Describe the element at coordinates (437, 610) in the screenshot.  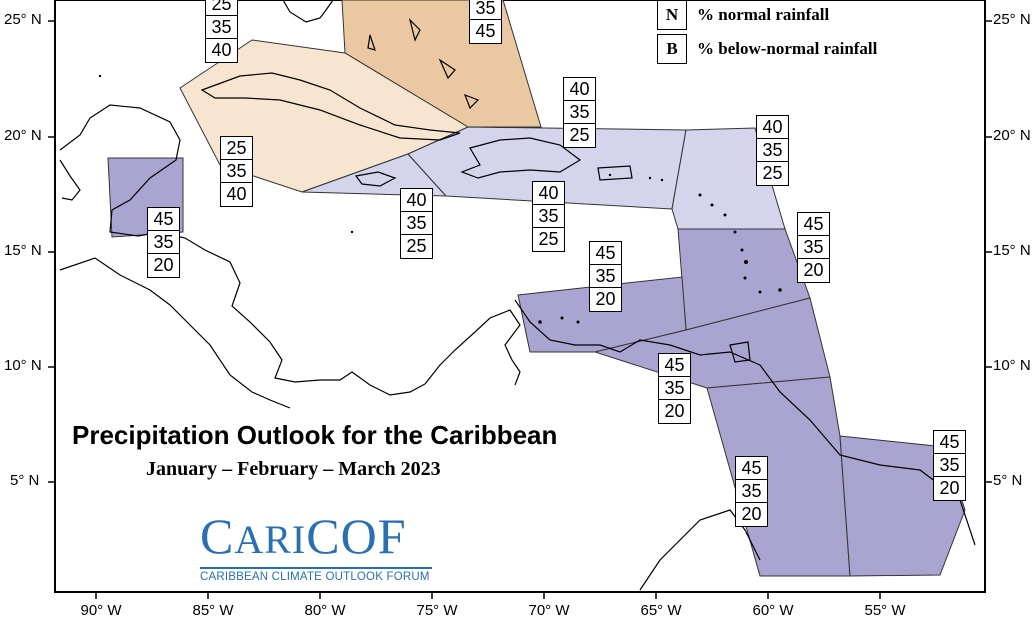
I see `lon-label-75w: 75° W` at that location.